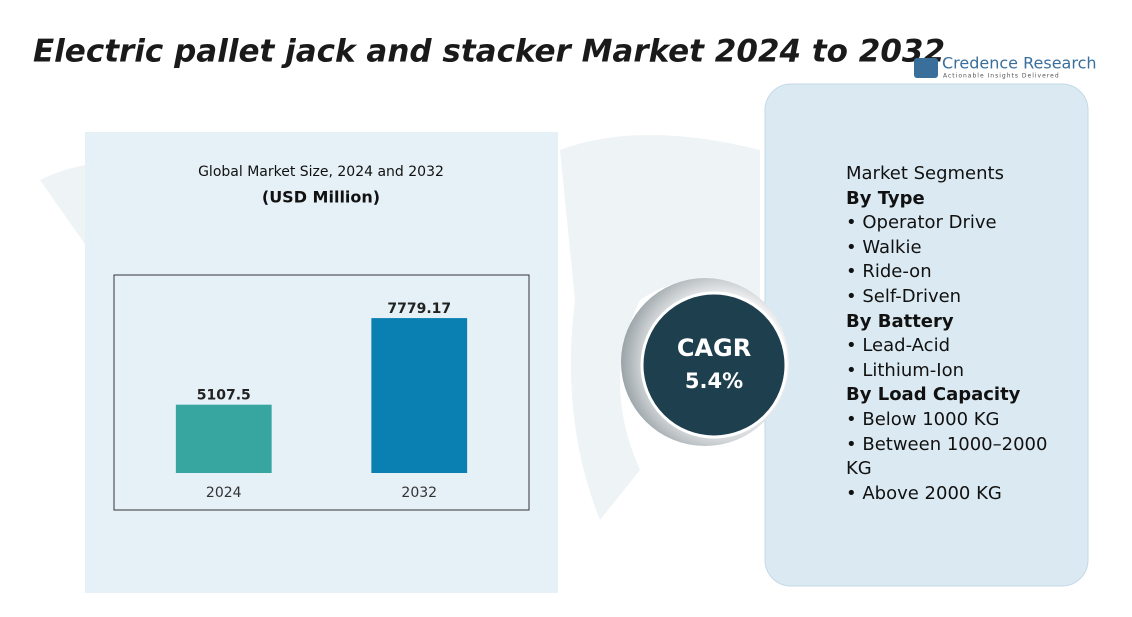  Describe the element at coordinates (224, 493) in the screenshot. I see `x-tick-label: 2024` at that location.